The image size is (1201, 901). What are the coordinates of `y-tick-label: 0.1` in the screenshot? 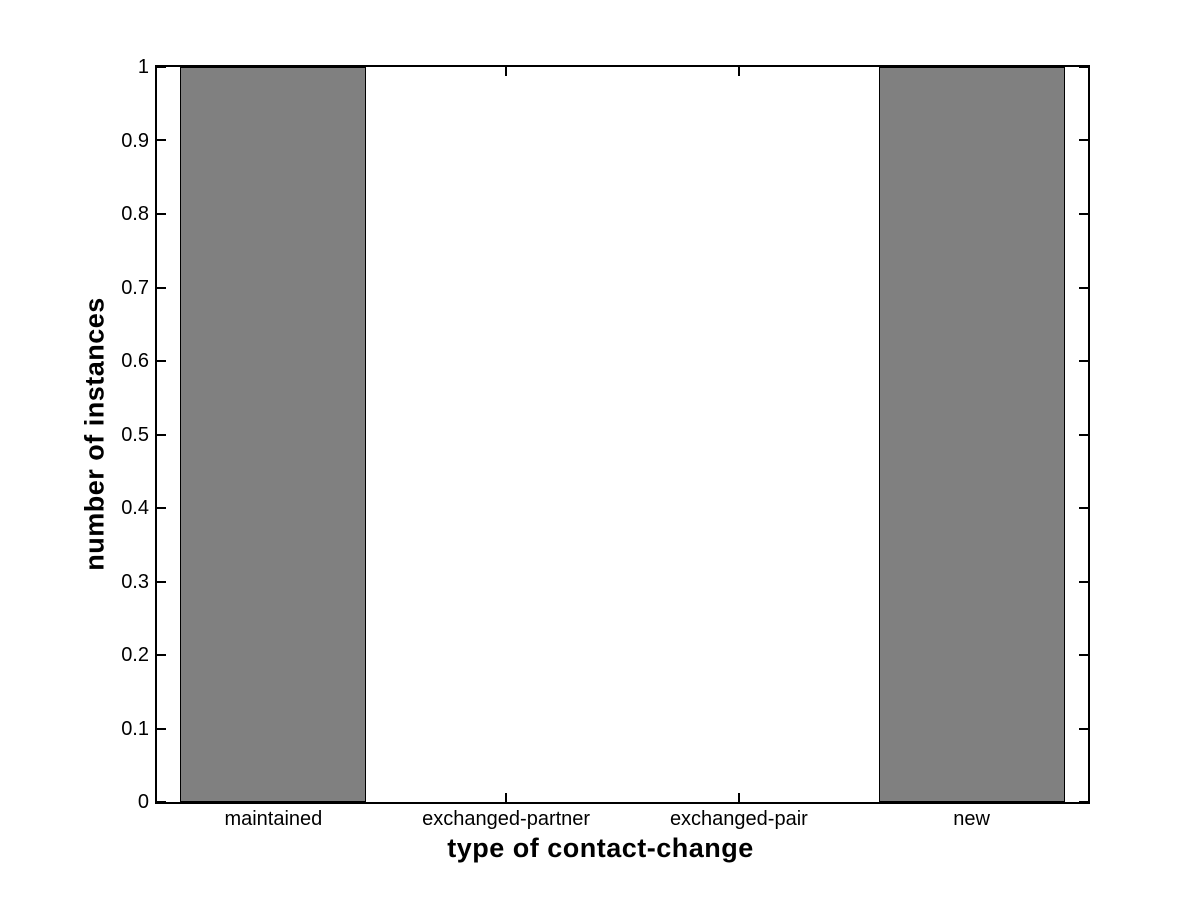 It's located at (135, 728).